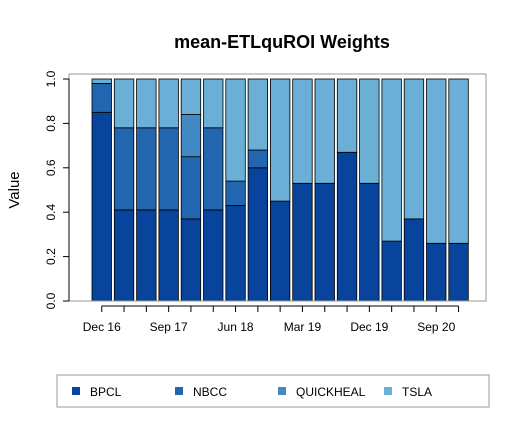  Describe the element at coordinates (51, 256) in the screenshot. I see `y-tick-label: 0.2` at that location.